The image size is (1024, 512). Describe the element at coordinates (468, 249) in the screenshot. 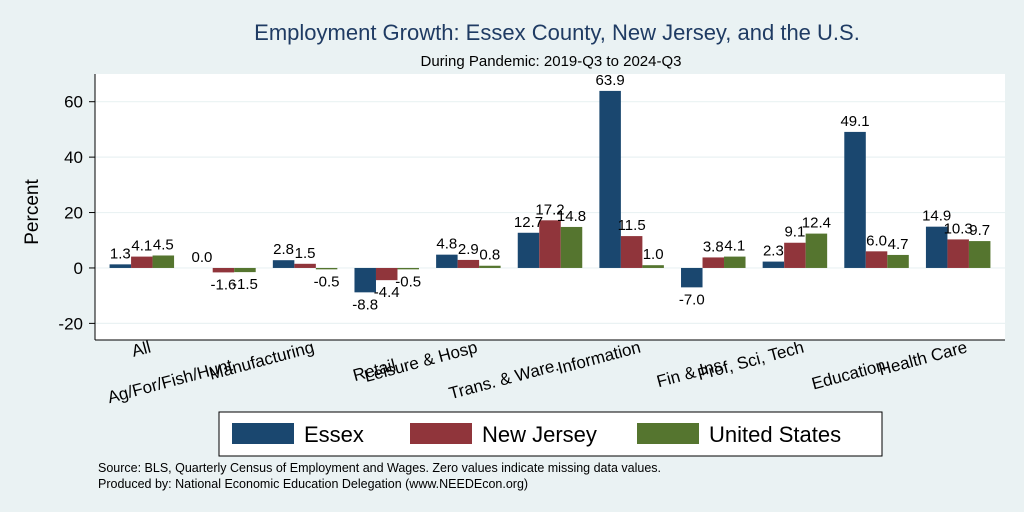

I see `data-label: 2.9` at that location.